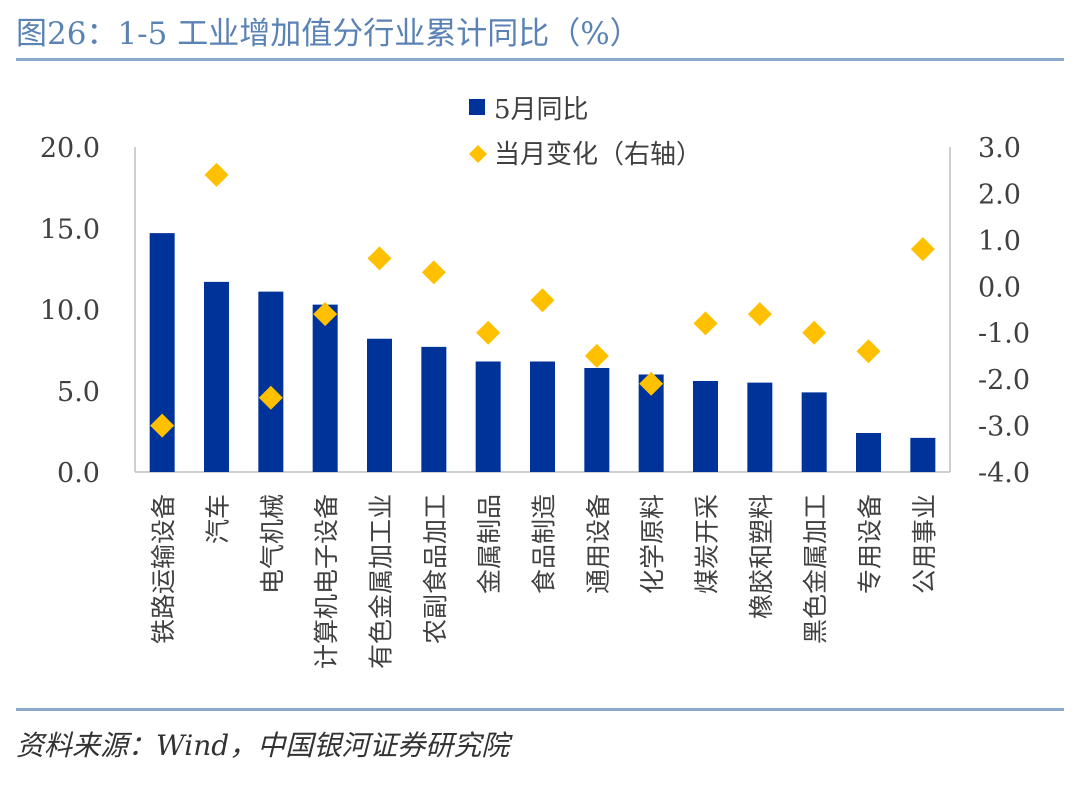  What do you see at coordinates (328, 34) in the screenshot?
I see `chart-title: 图26：1-5 工业增加值分行业累计同比（%）` at bounding box center [328, 34].